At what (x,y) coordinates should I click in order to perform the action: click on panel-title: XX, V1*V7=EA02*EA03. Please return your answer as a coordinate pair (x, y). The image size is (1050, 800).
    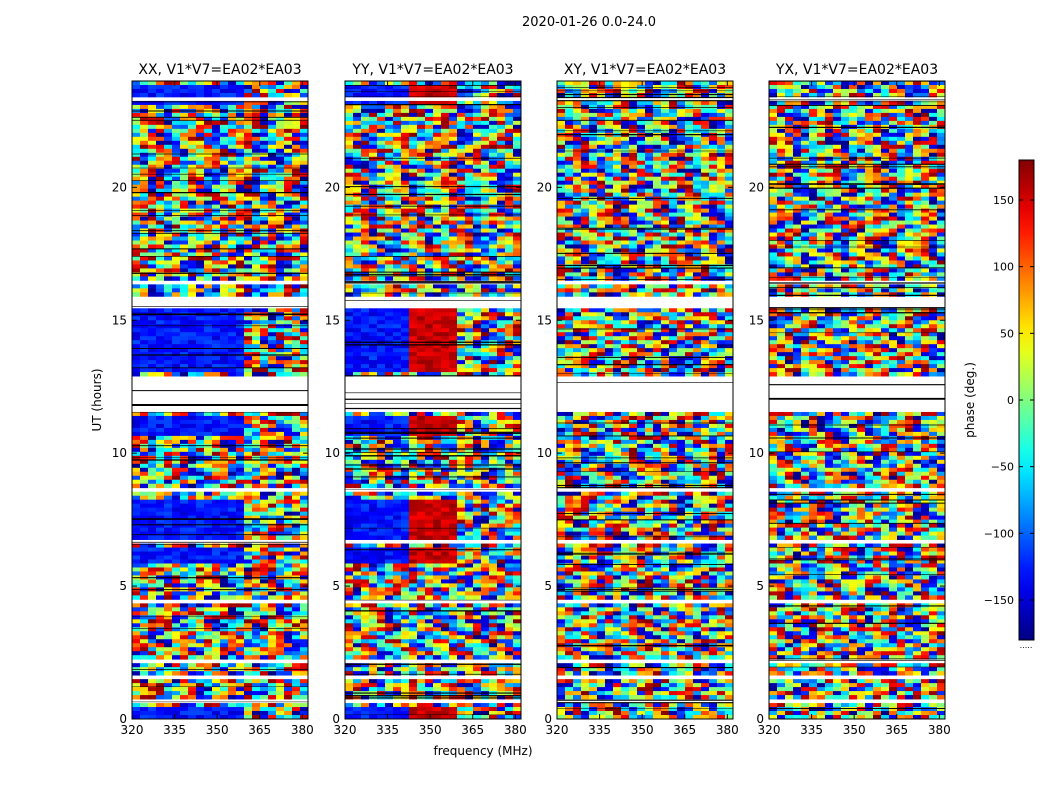
    Looking at the image, I should click on (219, 70).